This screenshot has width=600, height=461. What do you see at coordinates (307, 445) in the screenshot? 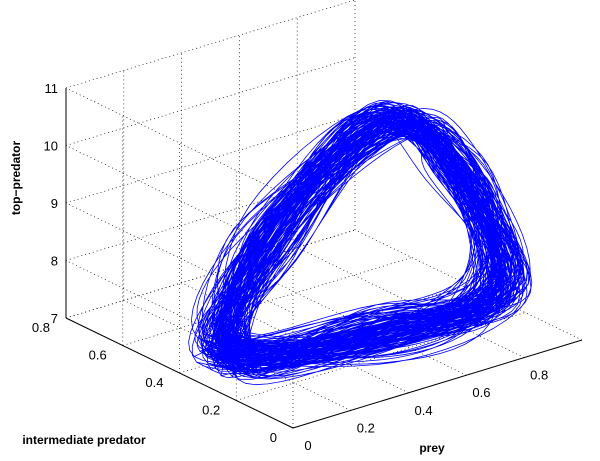
I see `x-tick-label: 0` at bounding box center [307, 445].